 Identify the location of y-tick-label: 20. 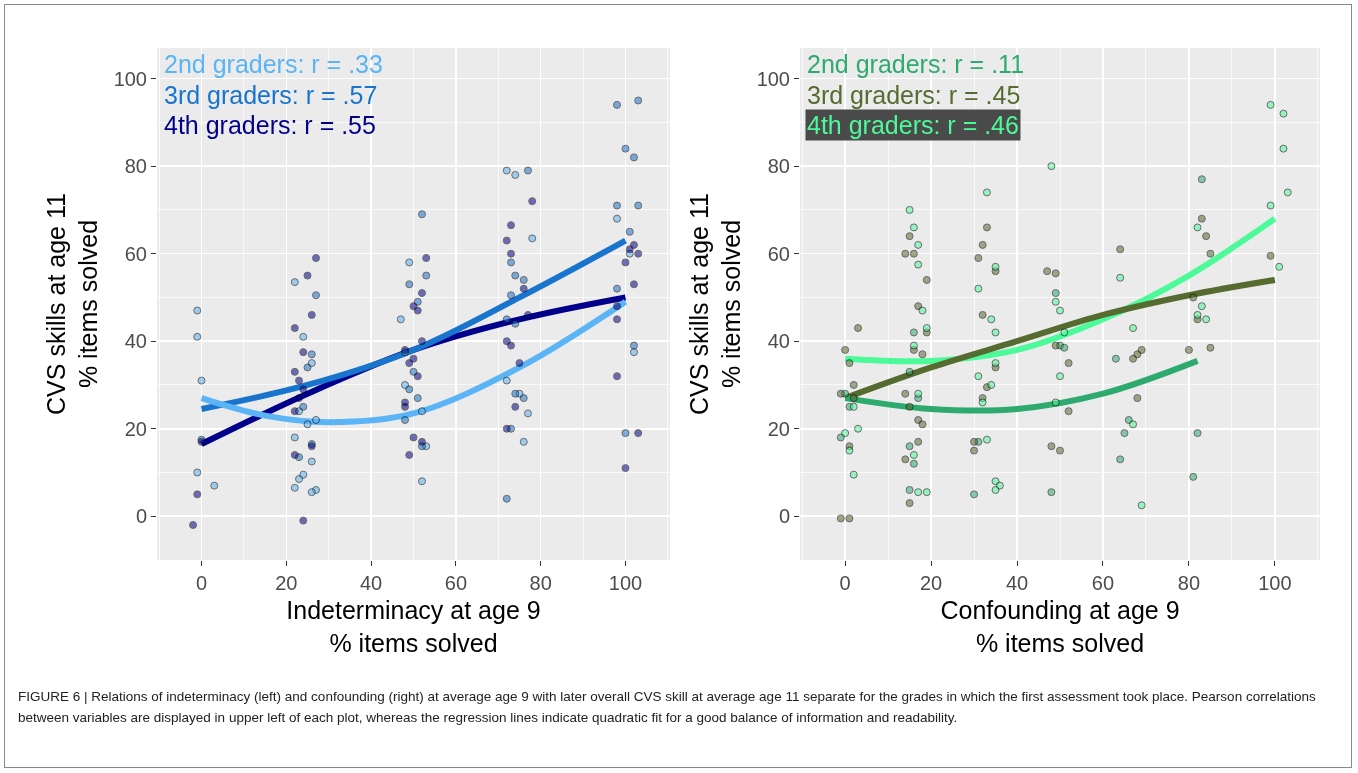
(778, 428).